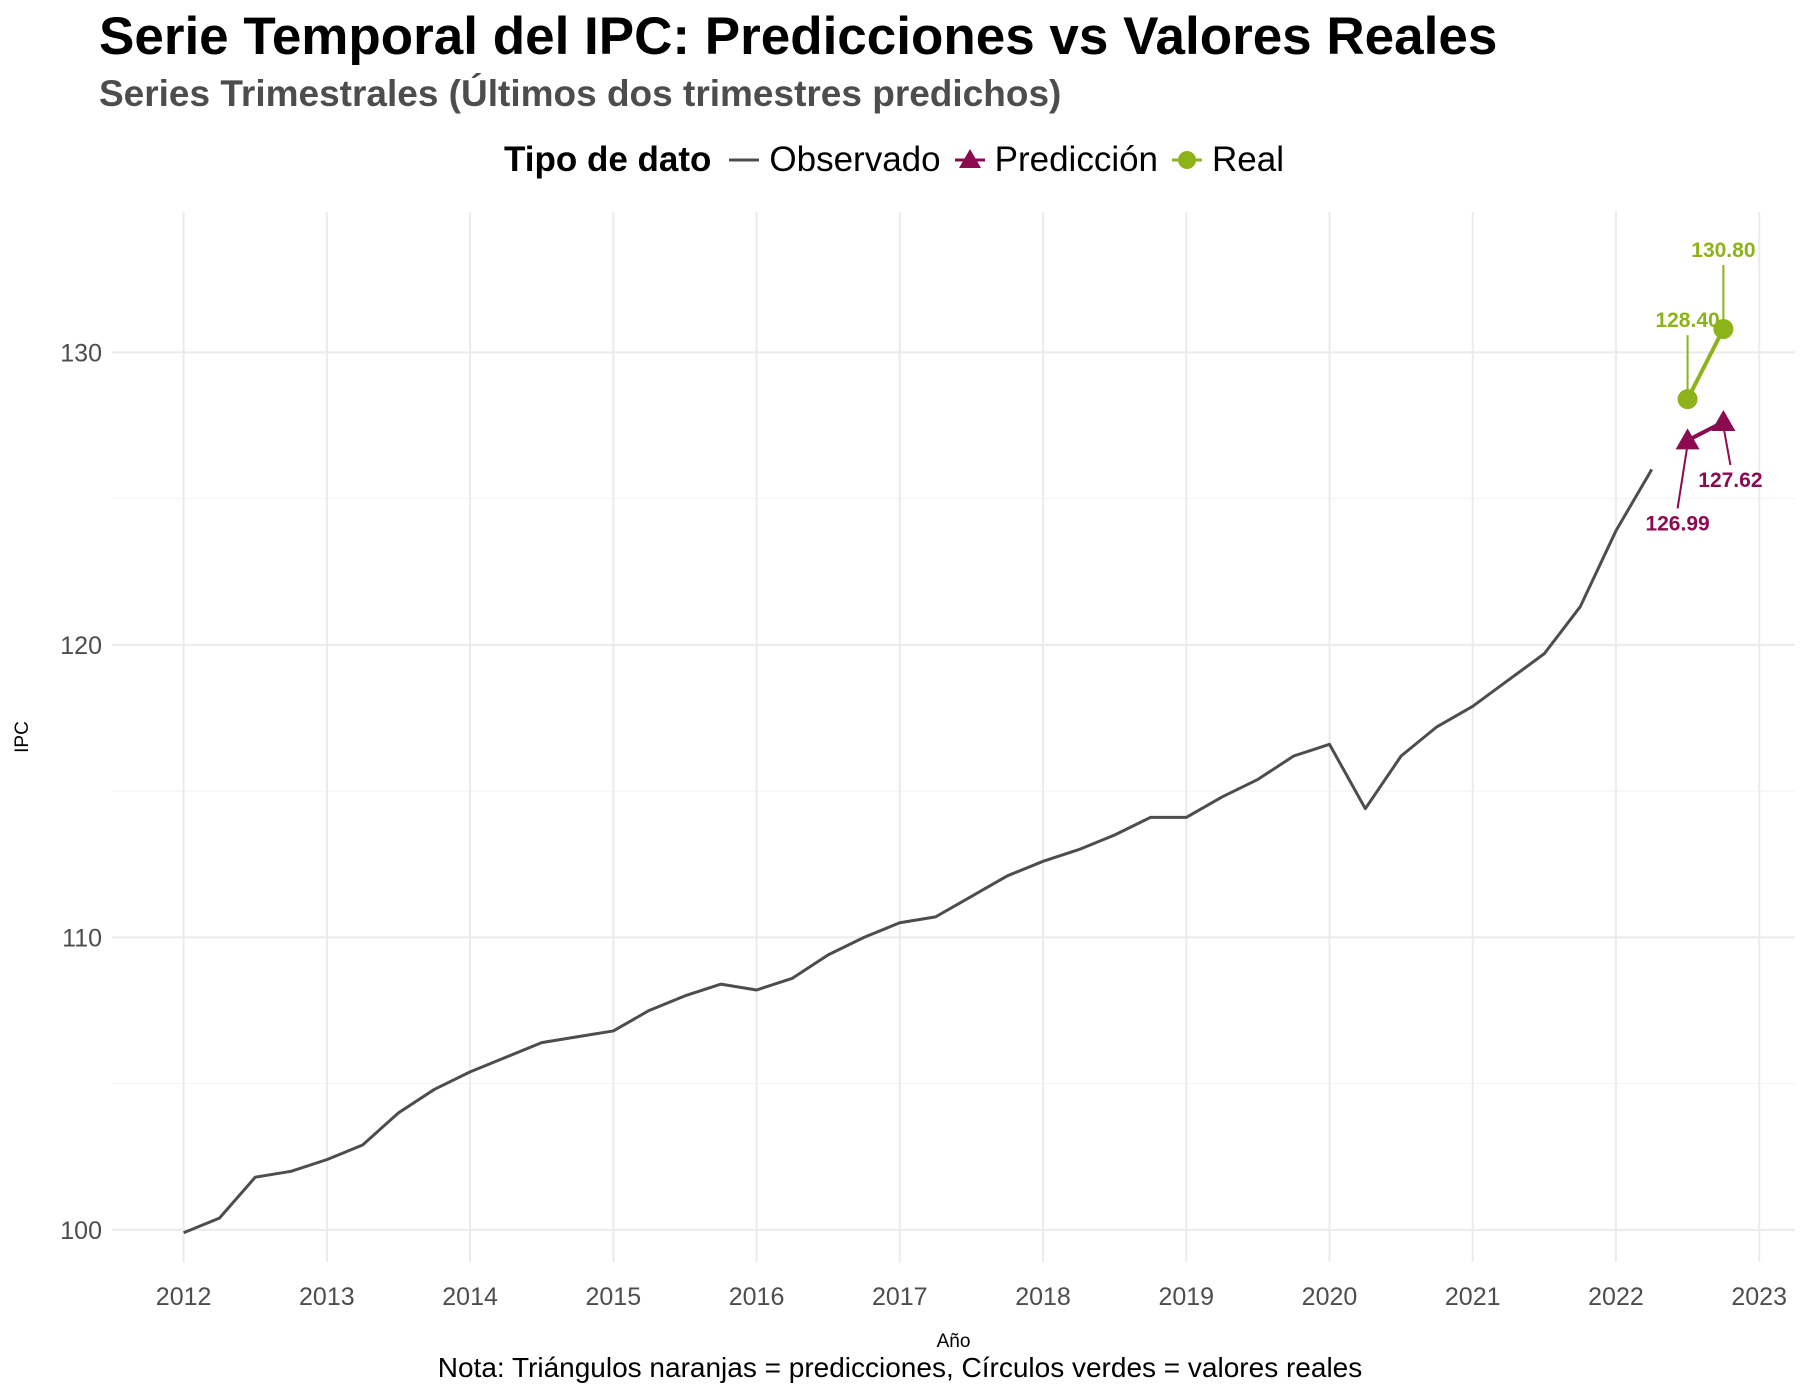 Image resolution: width=1800 pixels, height=1400 pixels. I want to click on legend: Tipo de dato Observado Predicción Real, so click(900, 160).